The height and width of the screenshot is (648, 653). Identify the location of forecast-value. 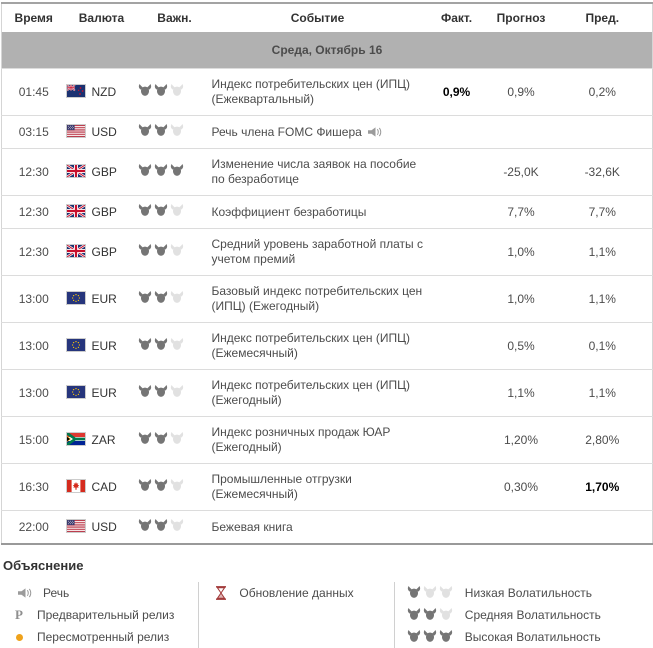
(521, 132).